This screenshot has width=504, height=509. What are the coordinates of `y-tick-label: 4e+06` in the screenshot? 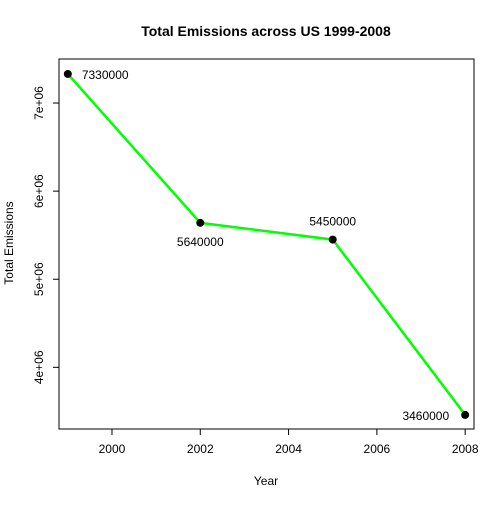 It's located at (39, 367).